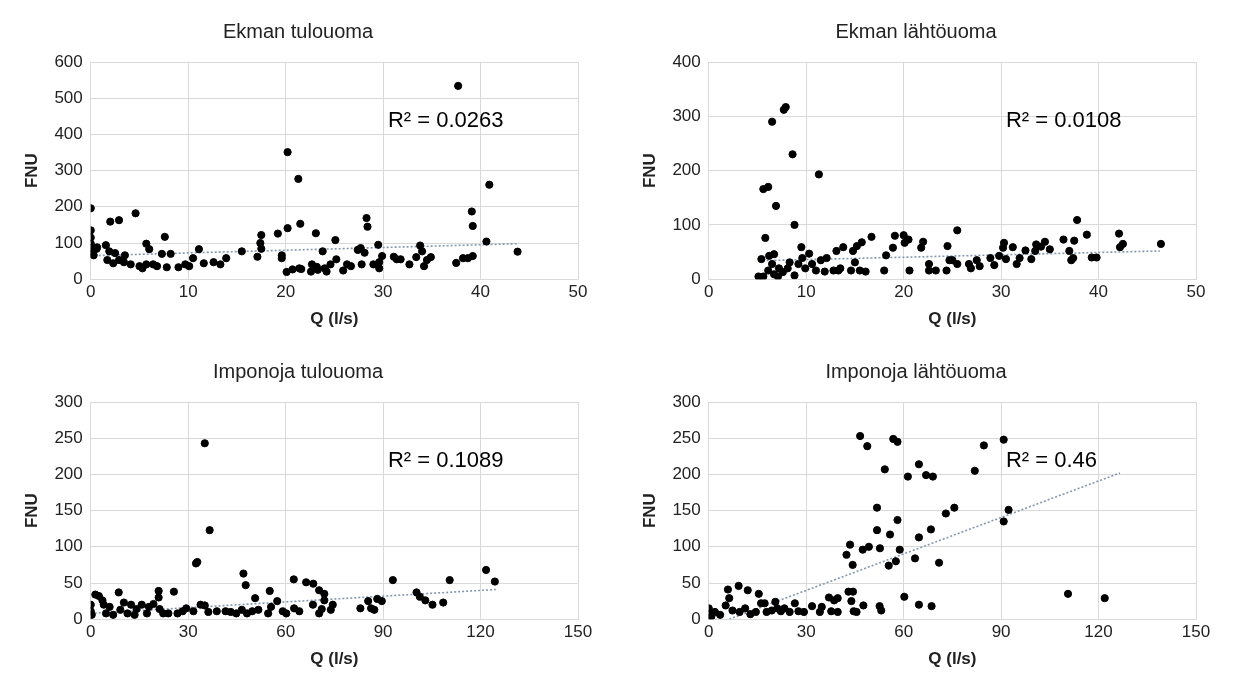 The width and height of the screenshot is (1253, 693). Describe the element at coordinates (68, 97) in the screenshot. I see `y-tick-label: 500` at that location.